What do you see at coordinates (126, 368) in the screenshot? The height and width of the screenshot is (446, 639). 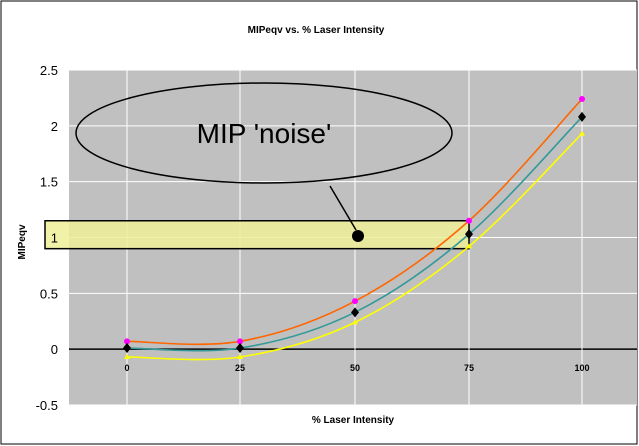 I see `x-tick-label: 0` at bounding box center [126, 368].